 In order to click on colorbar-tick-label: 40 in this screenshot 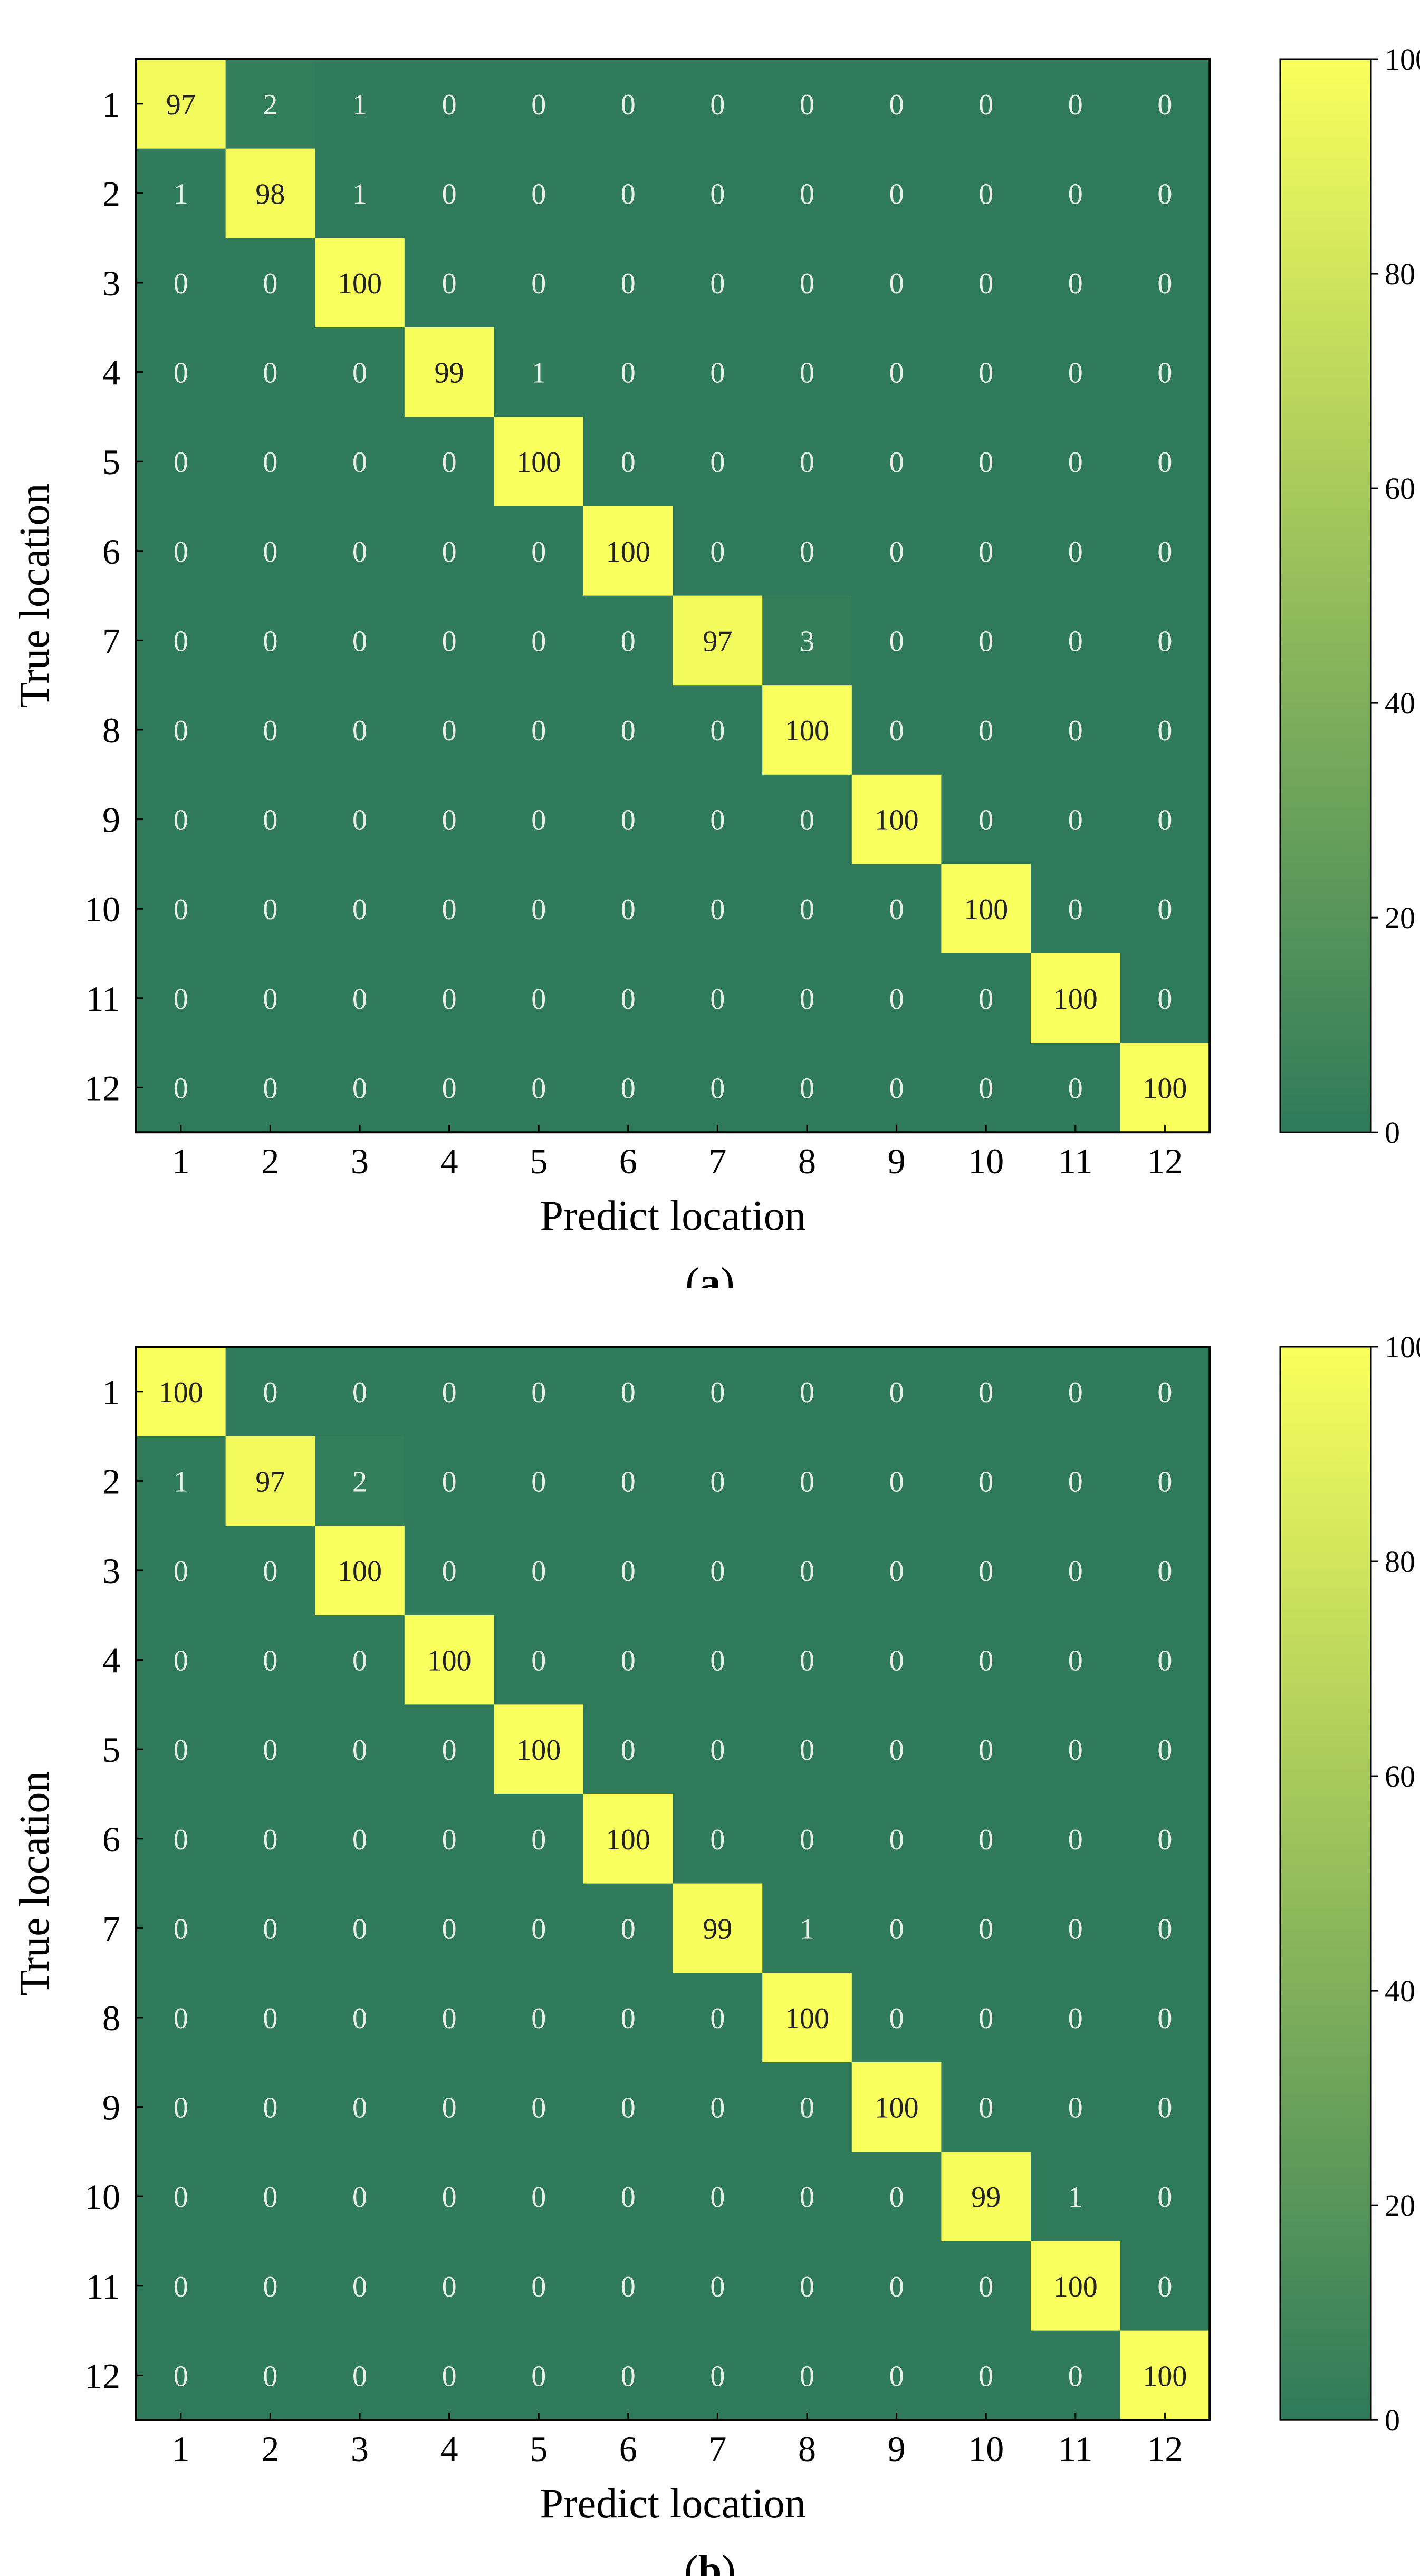, I will do `click(1400, 703)`.